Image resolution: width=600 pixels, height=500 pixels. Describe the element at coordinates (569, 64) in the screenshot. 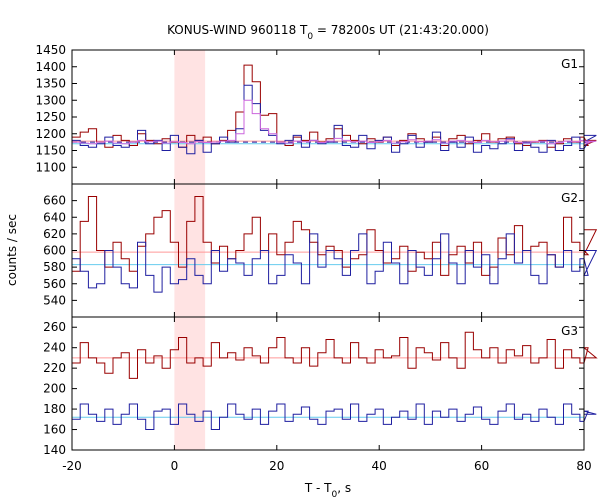

I see `panel-label-G1: G1` at that location.